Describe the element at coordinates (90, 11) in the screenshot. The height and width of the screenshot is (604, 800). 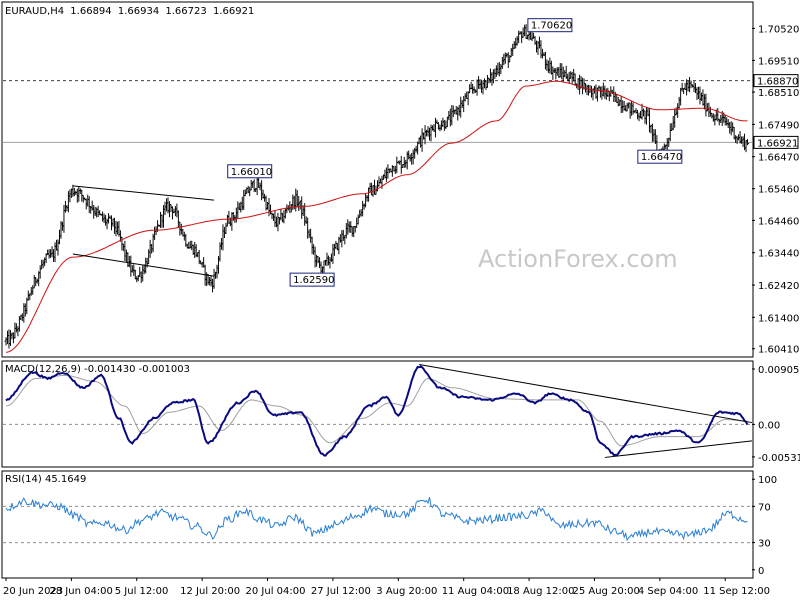
I see `open-value: 1.66894` at that location.